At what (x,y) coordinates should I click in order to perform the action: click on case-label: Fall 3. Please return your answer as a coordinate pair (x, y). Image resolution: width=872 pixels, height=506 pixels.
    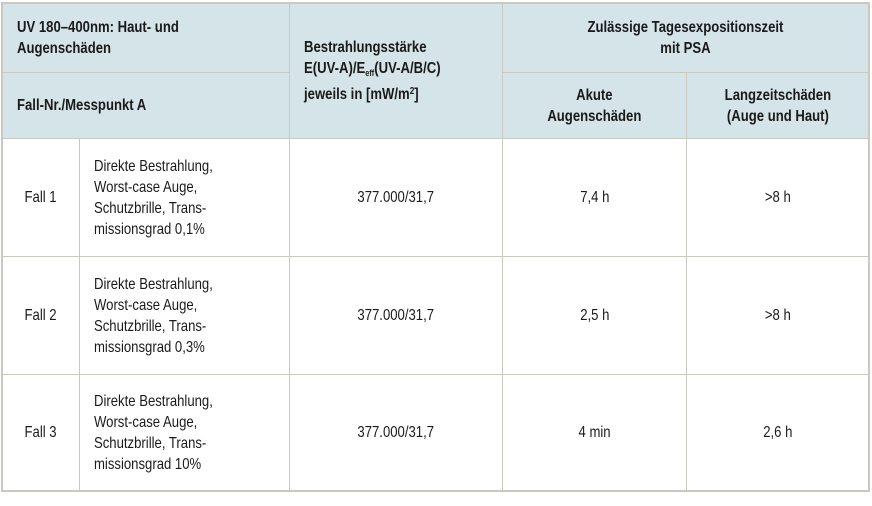
    Looking at the image, I should click on (41, 432).